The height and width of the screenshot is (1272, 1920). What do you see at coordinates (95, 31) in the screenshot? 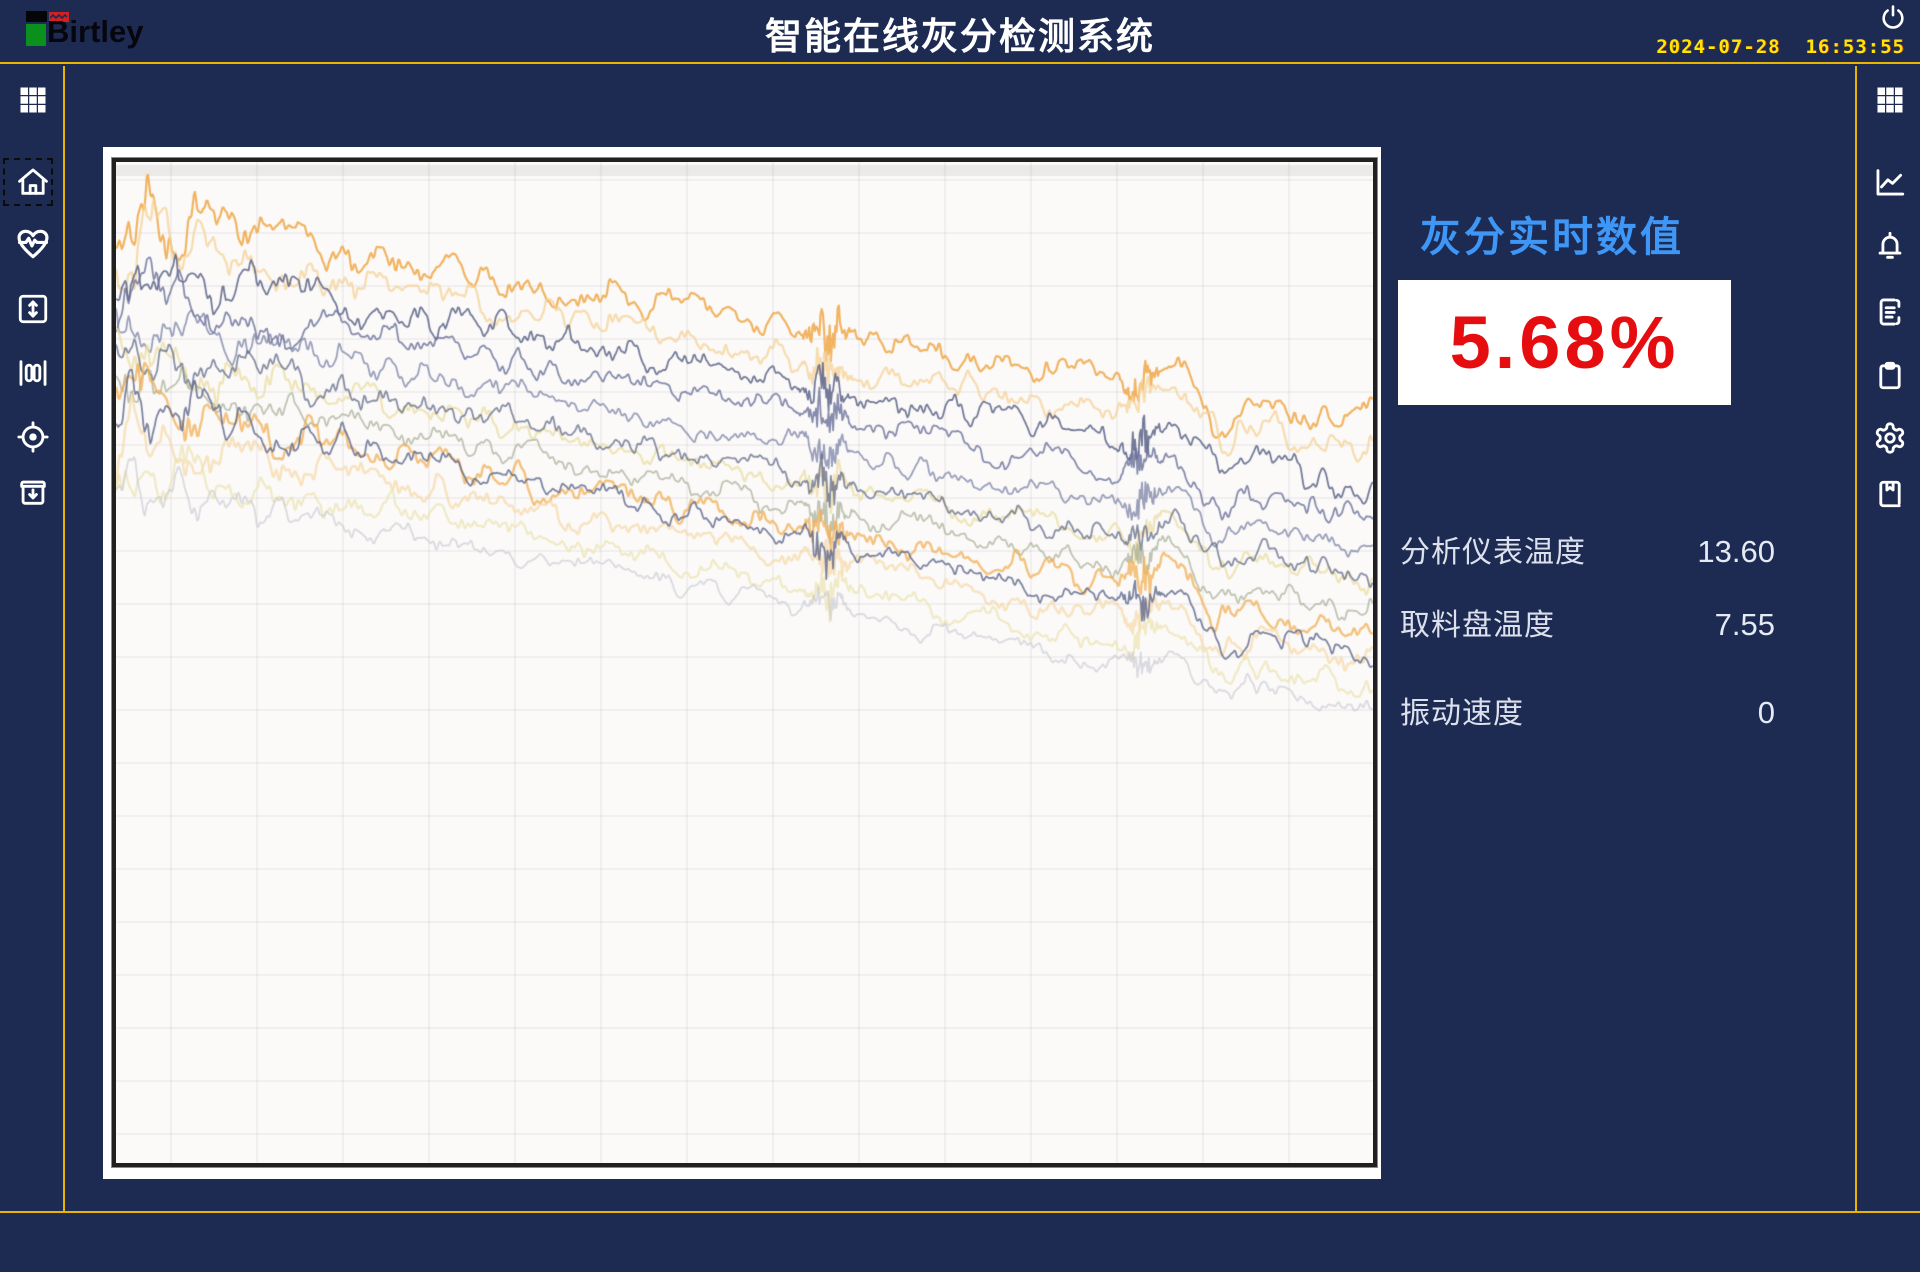
I see `logo-text: Birtley` at bounding box center [95, 31].